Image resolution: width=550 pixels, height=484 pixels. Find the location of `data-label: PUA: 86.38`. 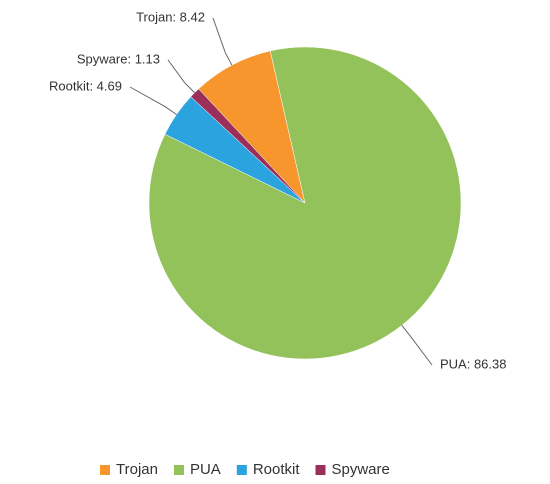

data-label: PUA: 86.38 is located at coordinates (473, 363).